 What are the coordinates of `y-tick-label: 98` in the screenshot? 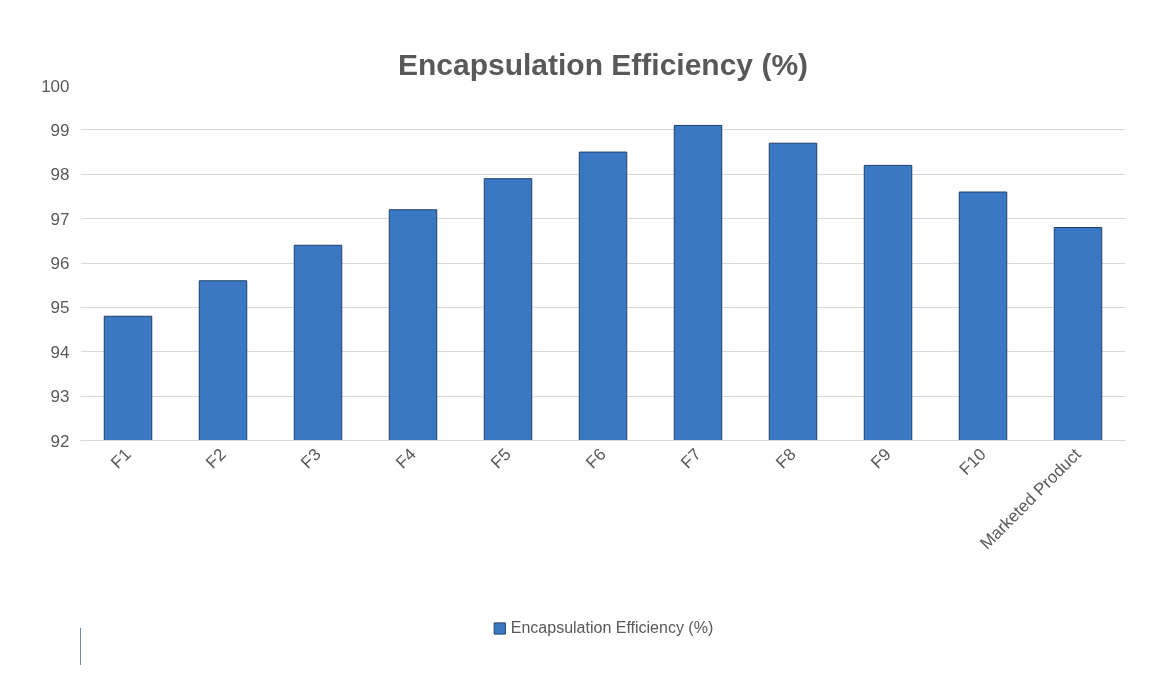 It's located at (60, 175).